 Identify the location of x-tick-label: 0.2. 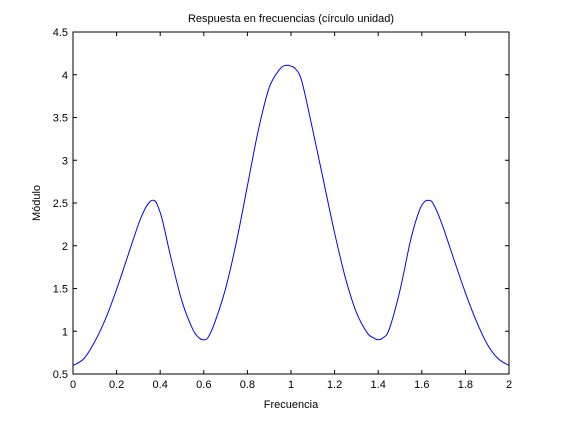
(116, 385).